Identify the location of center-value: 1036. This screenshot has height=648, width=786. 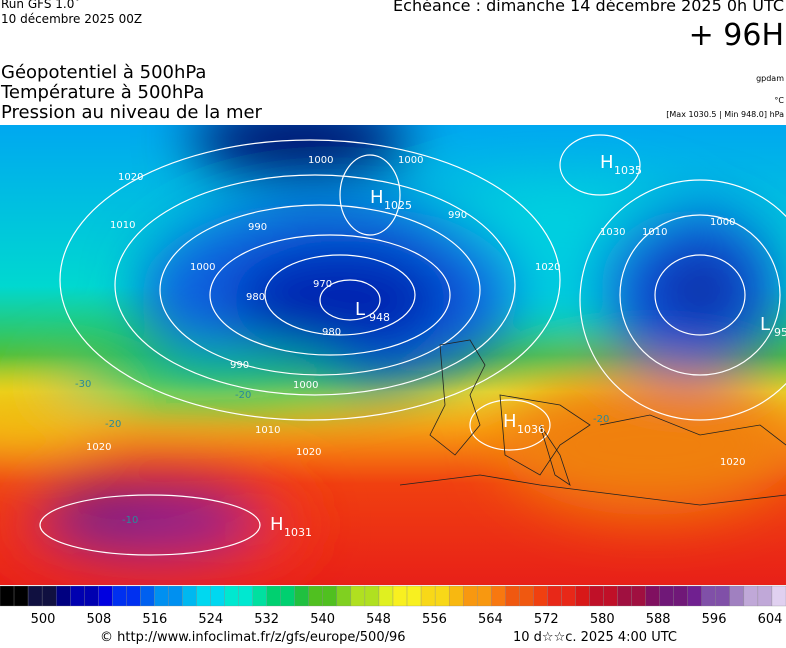
(531, 429).